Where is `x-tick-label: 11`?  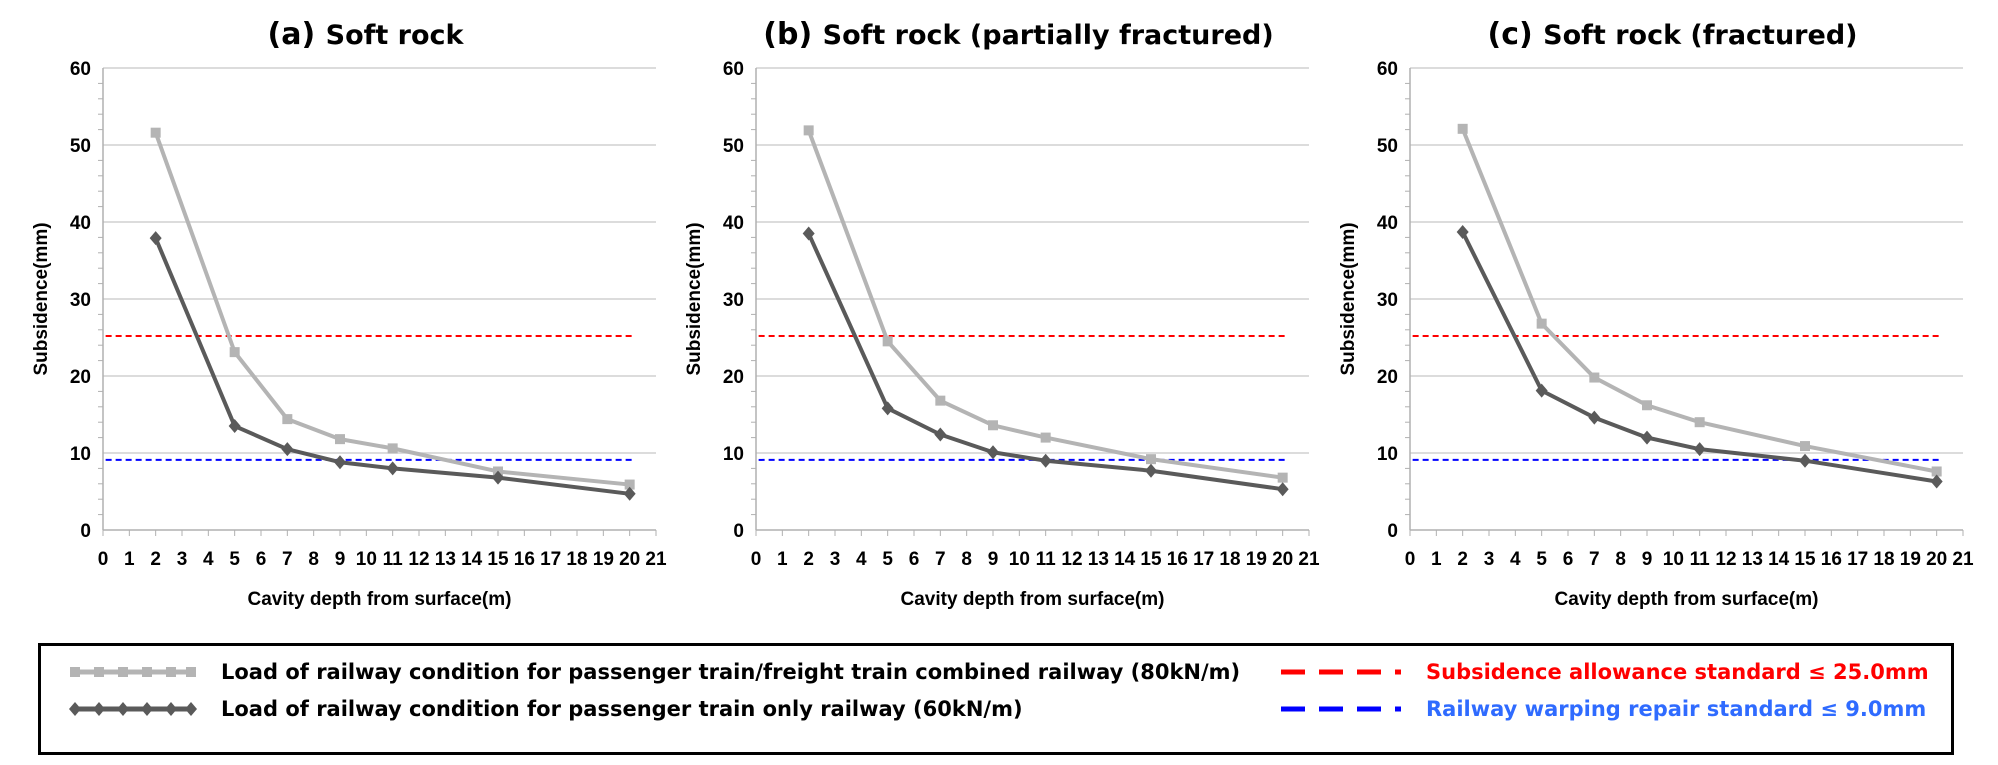 x-tick-label: 11 is located at coordinates (1700, 559).